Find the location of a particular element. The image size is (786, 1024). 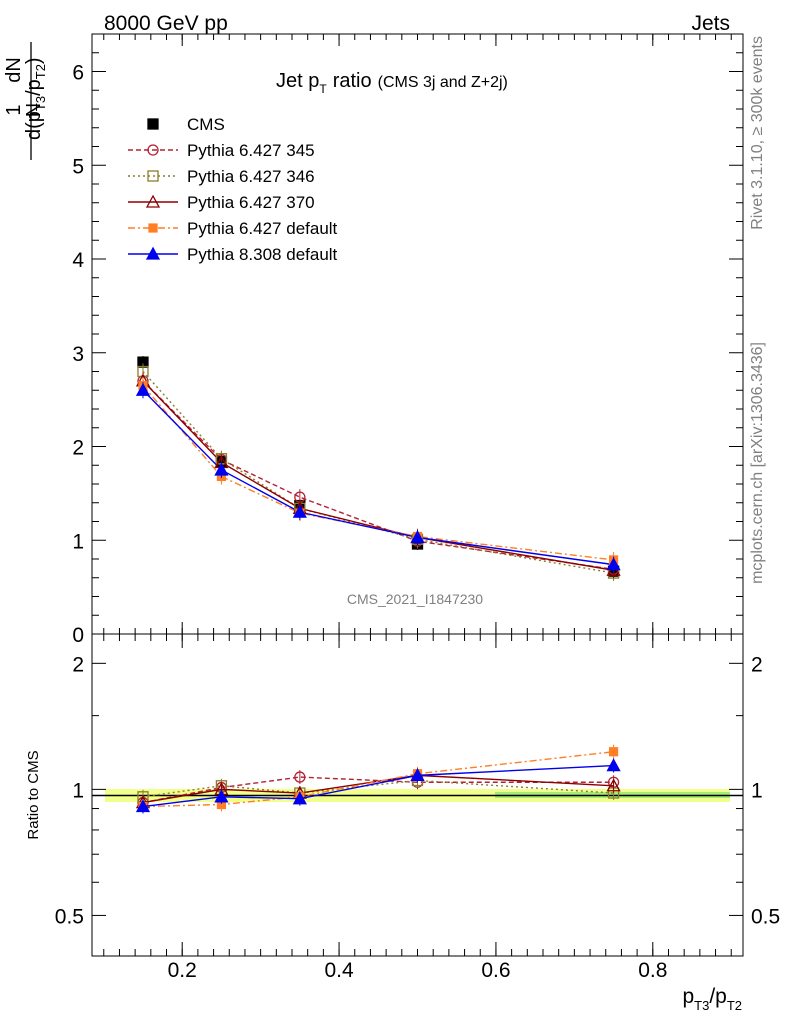

main-y-tick-label: 4 is located at coordinates (78, 260).